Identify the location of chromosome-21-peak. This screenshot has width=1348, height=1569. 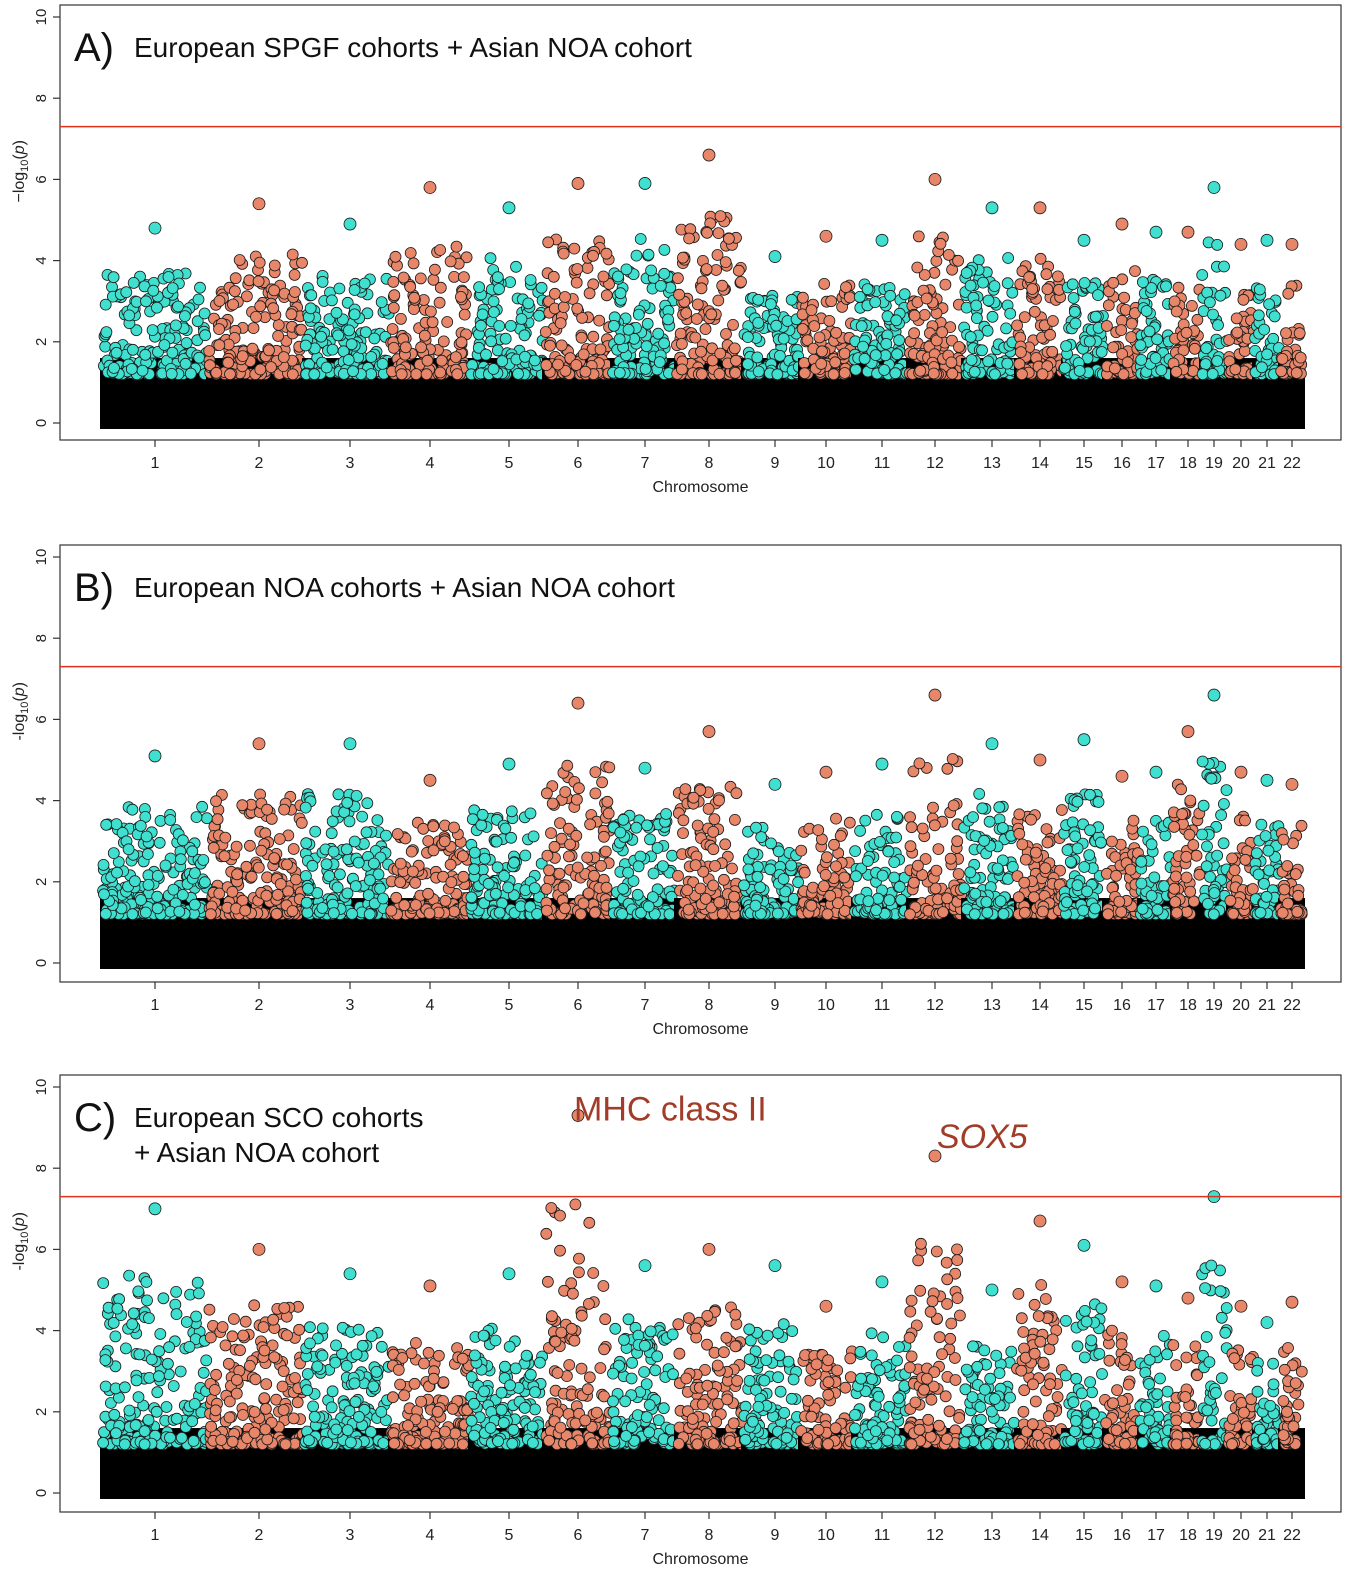
(1267, 240).